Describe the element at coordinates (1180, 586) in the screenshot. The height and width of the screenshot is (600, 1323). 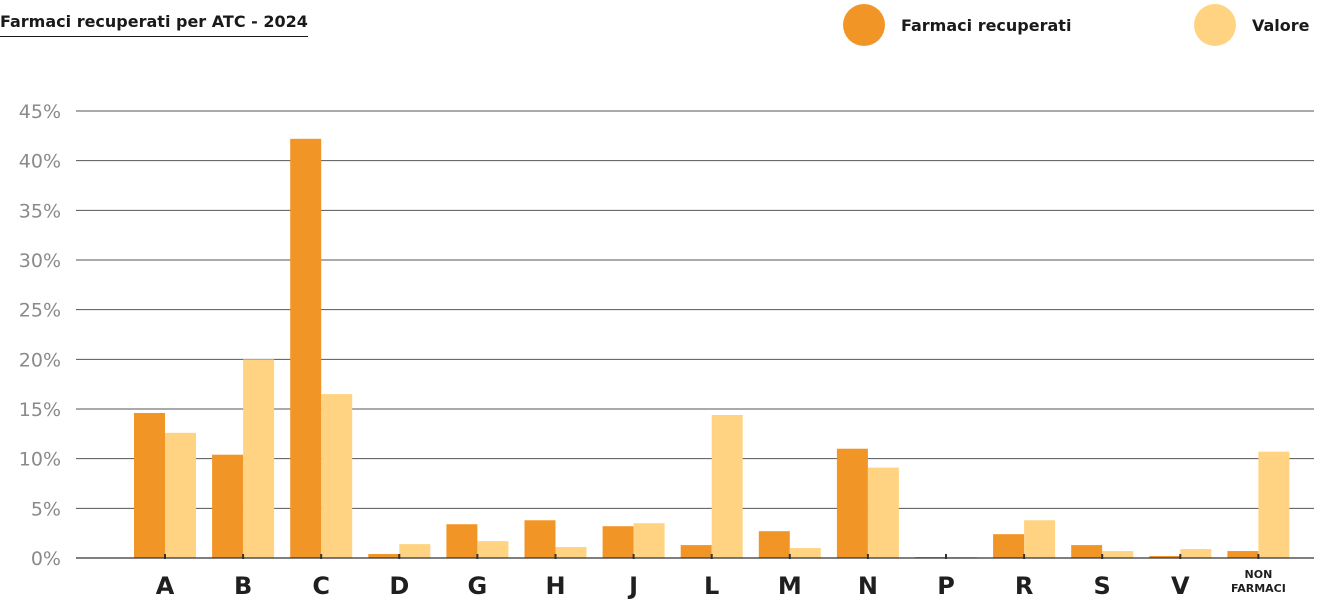
I see `x-tick-label: V` at that location.